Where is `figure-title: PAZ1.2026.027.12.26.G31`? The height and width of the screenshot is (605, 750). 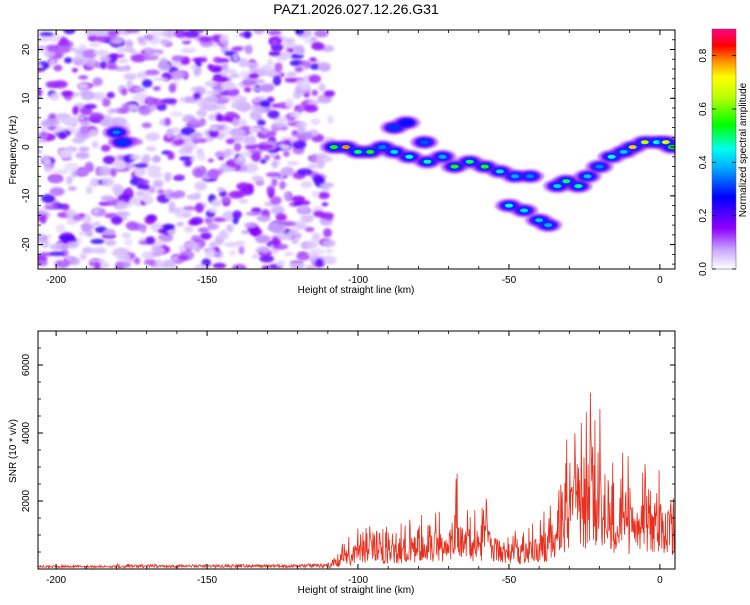
figure-title: PAZ1.2026.027.12.26.G31 is located at coordinates (356, 9).